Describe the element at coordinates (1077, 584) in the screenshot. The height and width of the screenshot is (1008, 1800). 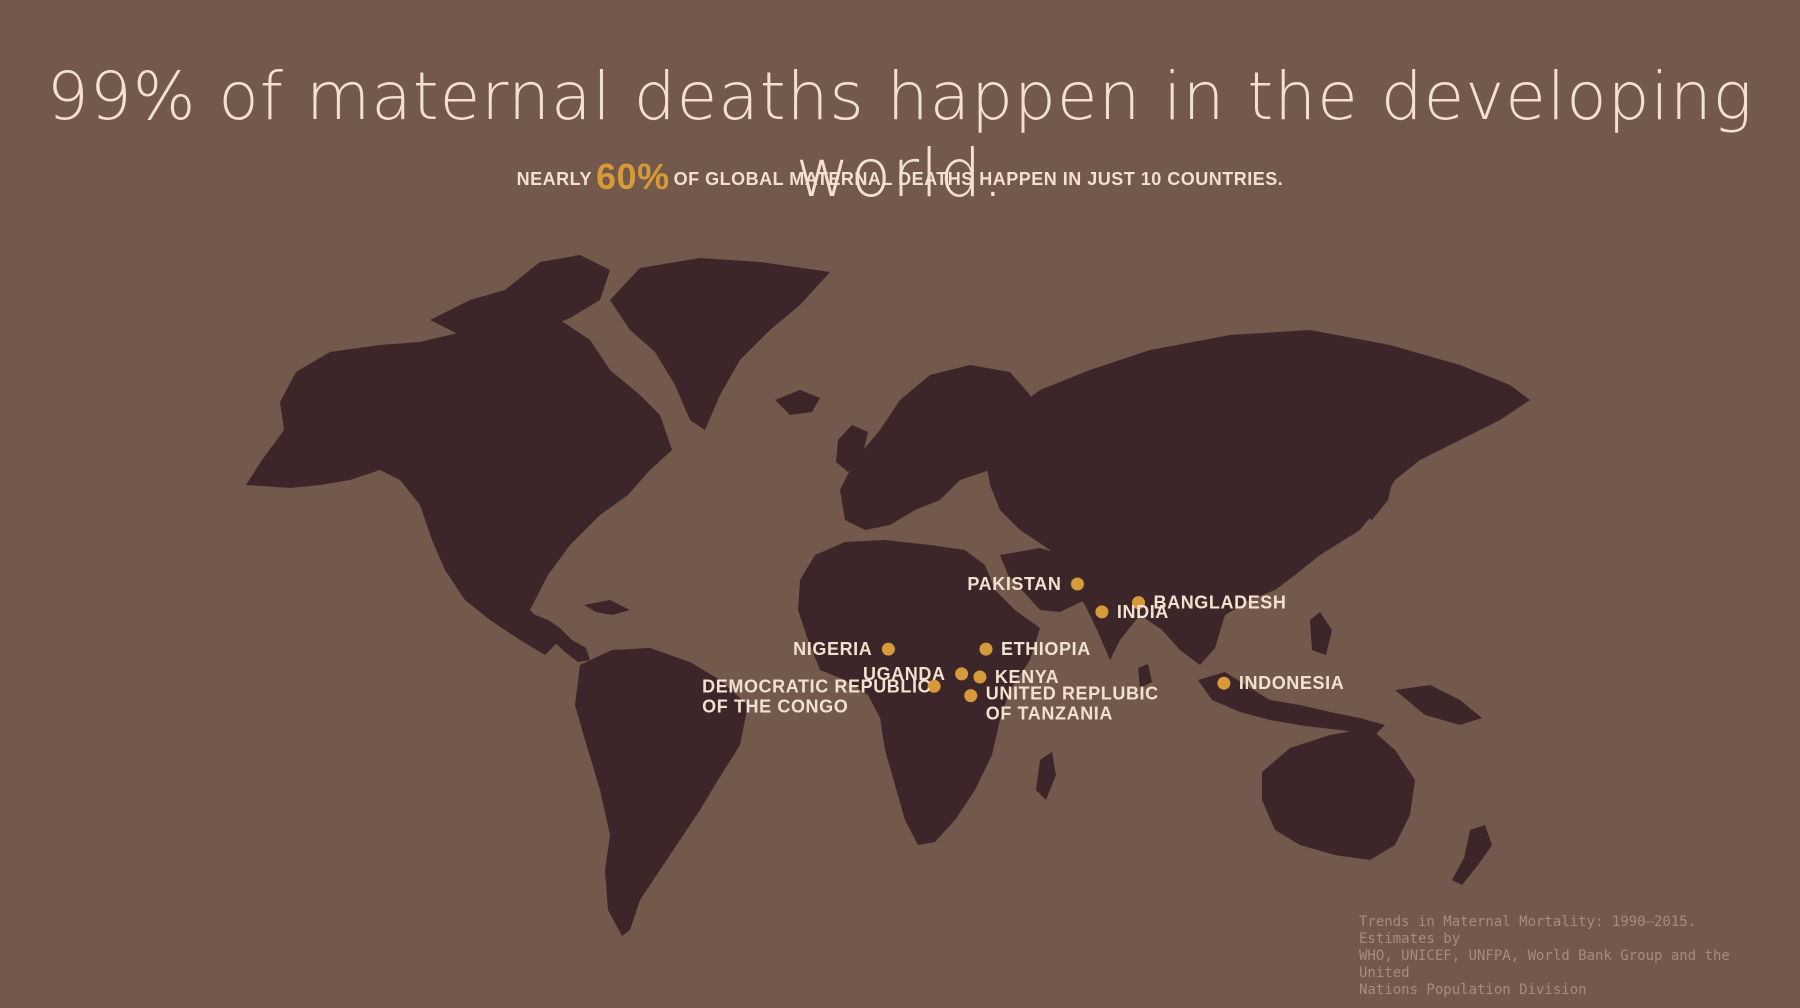
I see `marker-pakistan` at that location.